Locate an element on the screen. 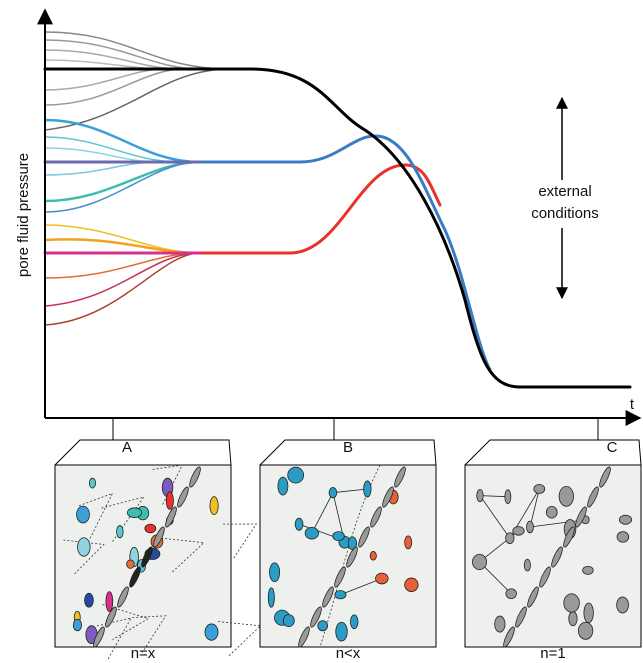 The height and width of the screenshot is (663, 643). panel-caption: n=x is located at coordinates (143, 653).